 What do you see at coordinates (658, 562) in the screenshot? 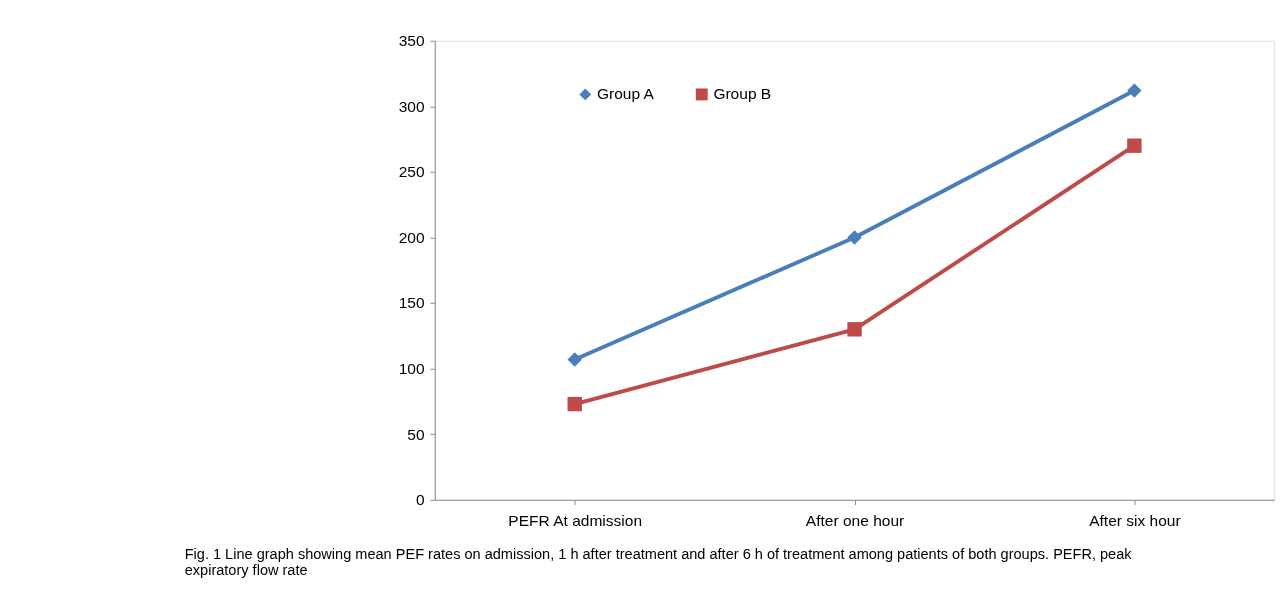
I see `caption: Fig. 1 Line graph showing mean PEF rates on admission, 1 h after treatment and after 6 h of treatment among patients of both groups. PEFR, peak expiratory flow rate` at bounding box center [658, 562].